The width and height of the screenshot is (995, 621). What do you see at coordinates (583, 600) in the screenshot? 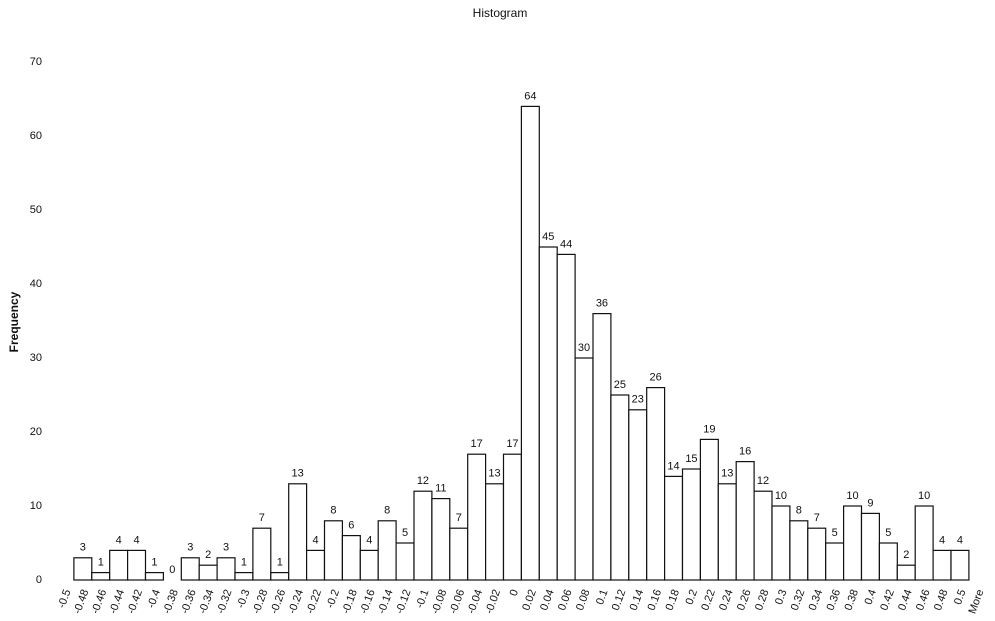
I see `x-tick-label: 0.08` at bounding box center [583, 600].